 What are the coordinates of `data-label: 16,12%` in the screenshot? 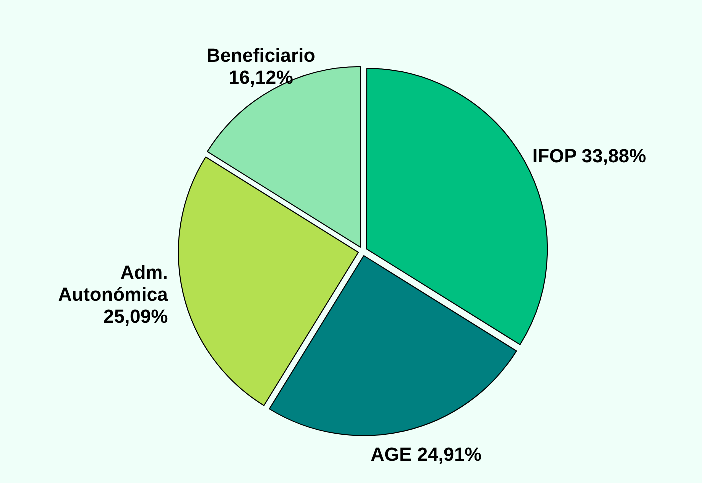 It's located at (261, 79).